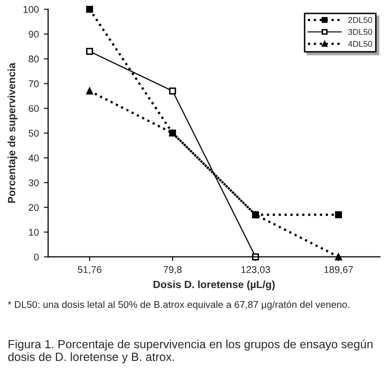 This screenshot has width=385, height=388. What do you see at coordinates (360, 43) in the screenshot?
I see `legend-label: 4DL50` at bounding box center [360, 43].